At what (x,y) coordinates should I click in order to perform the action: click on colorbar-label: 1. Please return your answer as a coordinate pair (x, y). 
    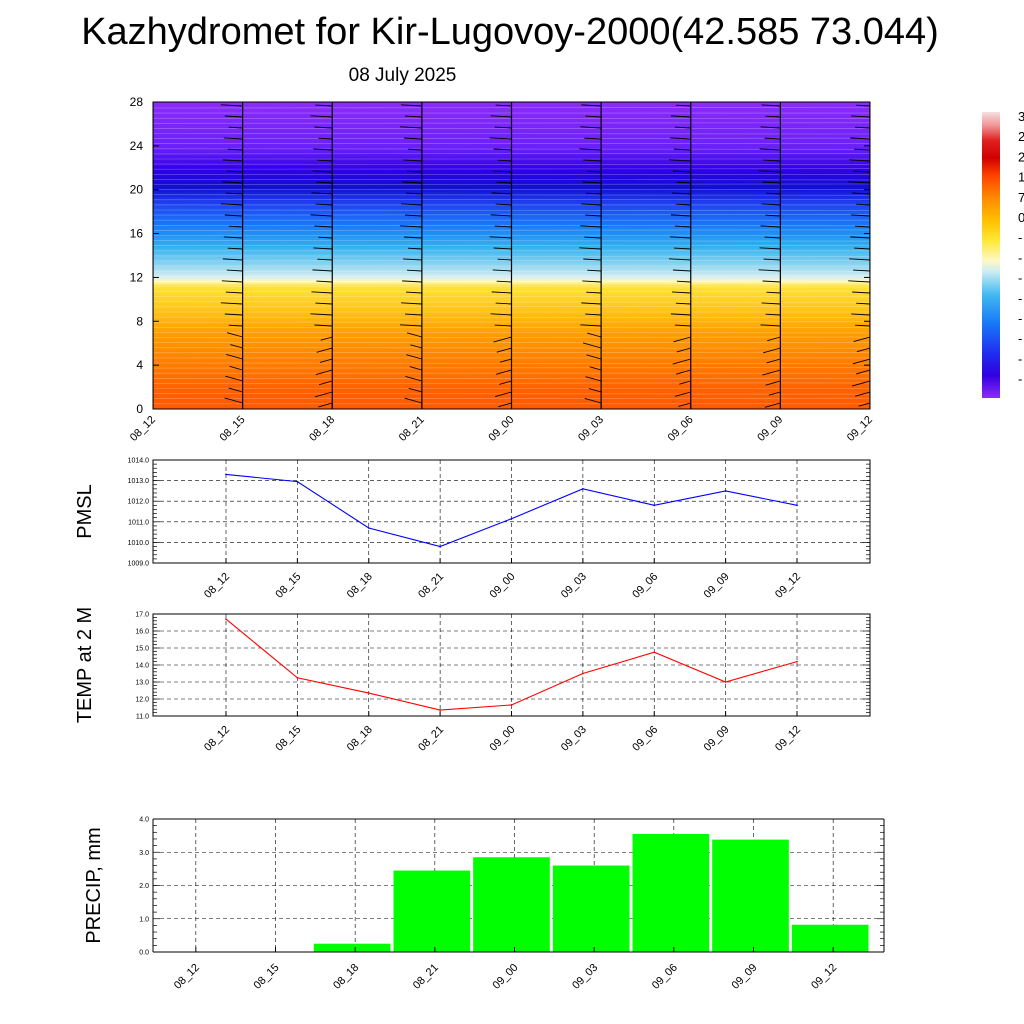
    Looking at the image, I should click on (1021, 177).